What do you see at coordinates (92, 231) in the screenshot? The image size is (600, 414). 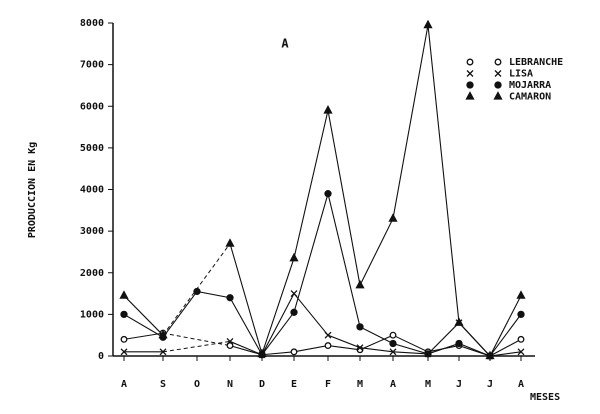 I see `y-tick-label: 3000` at bounding box center [92, 231].